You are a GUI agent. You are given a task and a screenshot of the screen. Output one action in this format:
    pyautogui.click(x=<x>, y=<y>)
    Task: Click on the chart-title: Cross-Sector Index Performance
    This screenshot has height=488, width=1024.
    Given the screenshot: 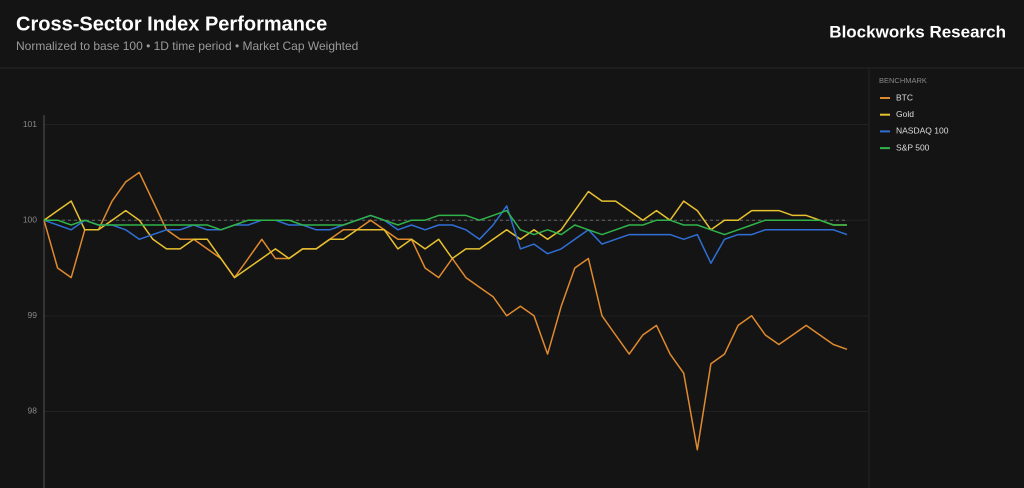 What is the action you would take?
    pyautogui.click(x=171, y=24)
    